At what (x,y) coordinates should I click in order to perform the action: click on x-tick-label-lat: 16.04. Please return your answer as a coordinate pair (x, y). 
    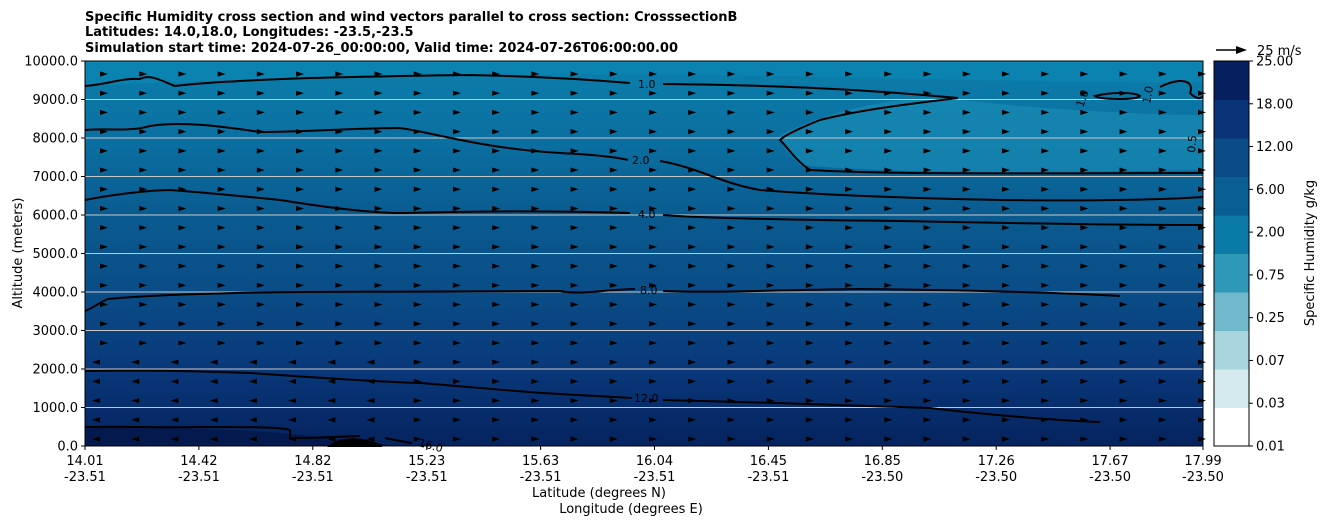
    Looking at the image, I should click on (654, 461).